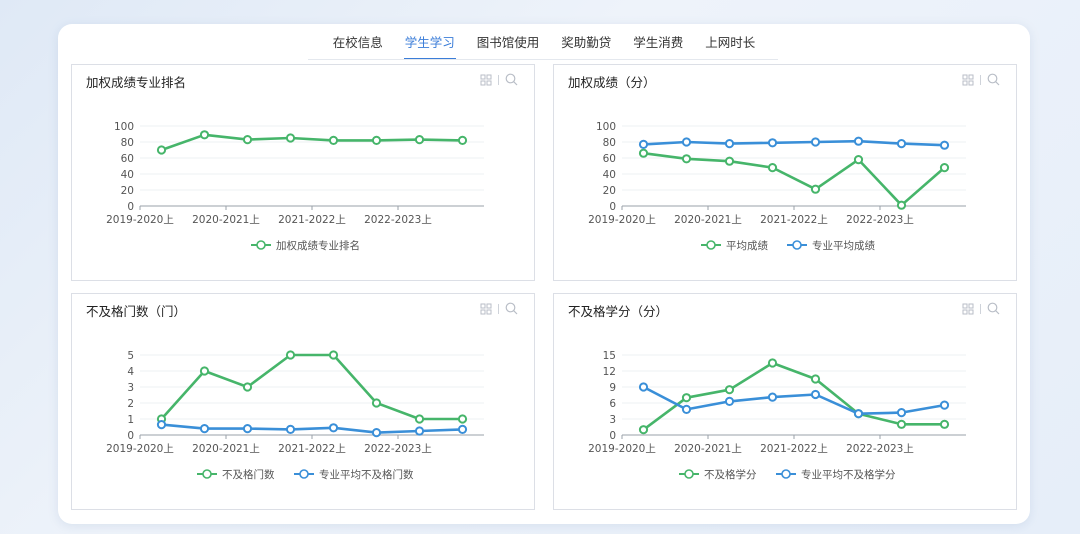 Image resolution: width=1080 pixels, height=534 pixels. Describe the element at coordinates (136, 311) in the screenshot. I see `panel-title: 不及格门数（门）` at that location.